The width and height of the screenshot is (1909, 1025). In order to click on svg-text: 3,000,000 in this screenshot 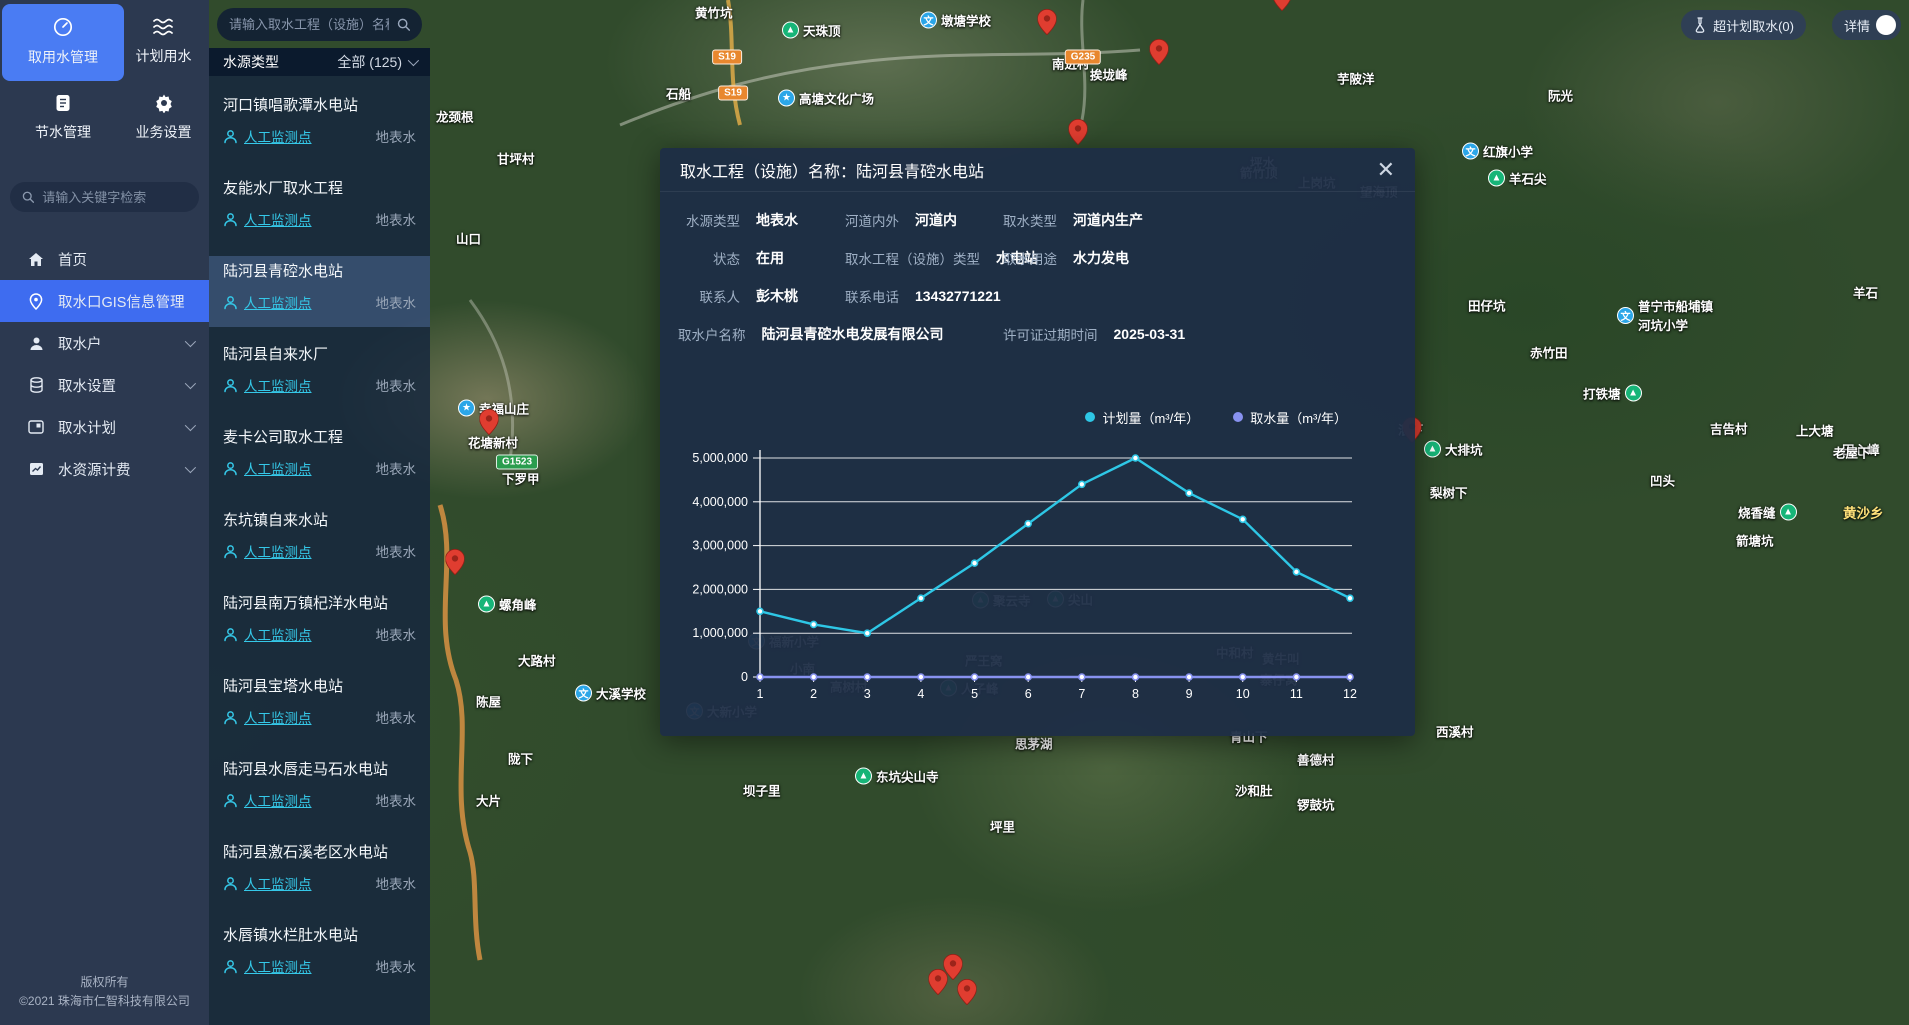, I will do `click(720, 546)`.